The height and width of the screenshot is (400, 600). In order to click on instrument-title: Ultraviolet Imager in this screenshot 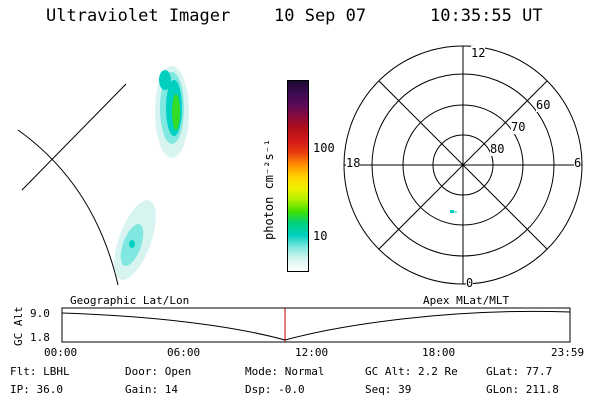, I will do `click(138, 16)`.